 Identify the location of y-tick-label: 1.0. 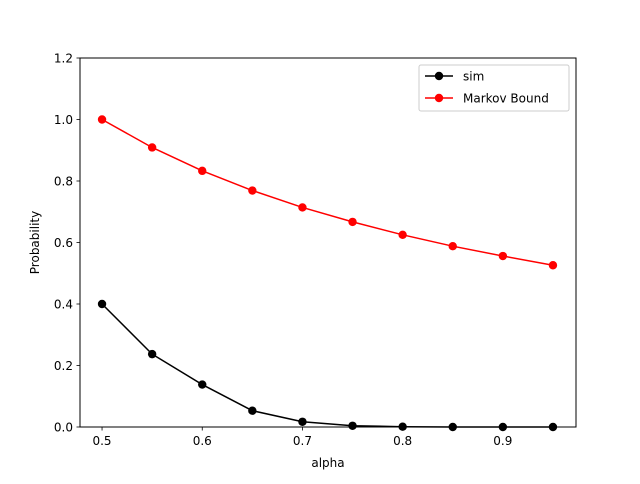
(63, 120).